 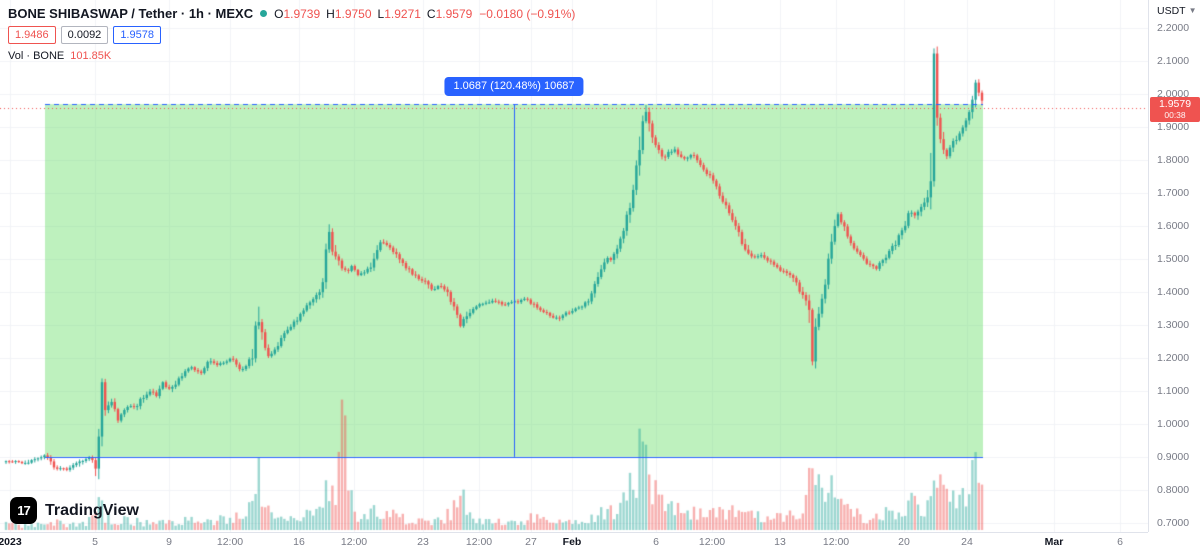 What do you see at coordinates (299, 542) in the screenshot?
I see `time-tick-label: 16` at bounding box center [299, 542].